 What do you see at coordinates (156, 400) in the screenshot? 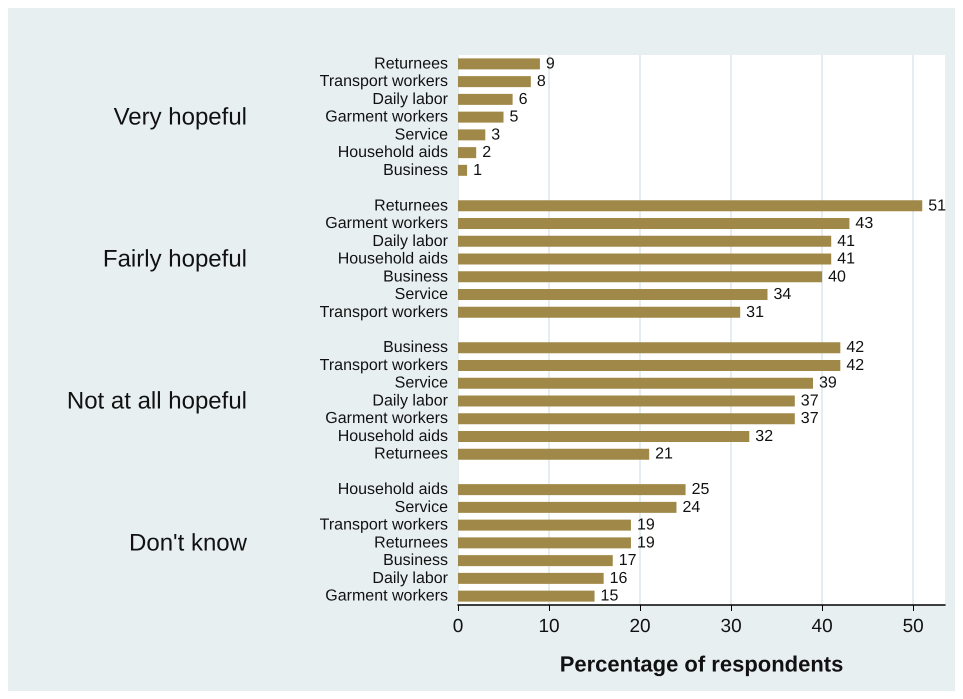
I see `text: Not at all hopeful` at bounding box center [156, 400].